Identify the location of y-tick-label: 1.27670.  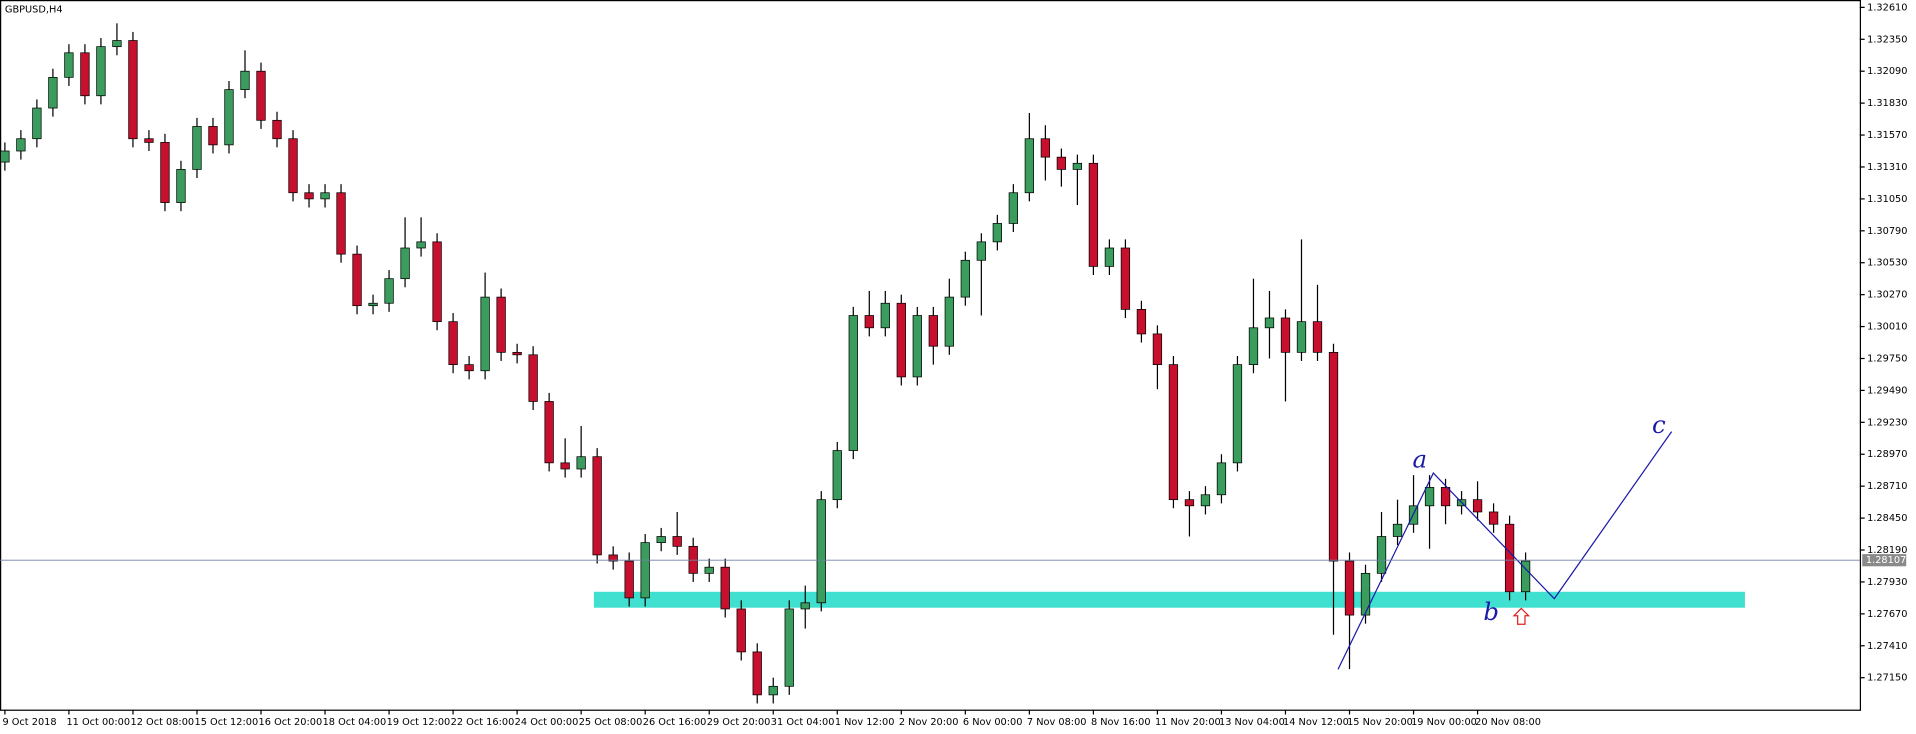
(1887, 614).